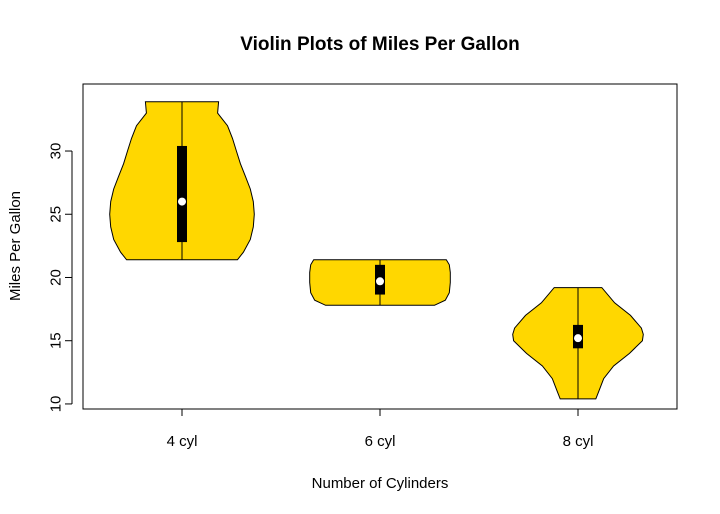 The image size is (720, 514). What do you see at coordinates (578, 441) in the screenshot?
I see `x-tick-label-3: 8 cyl` at bounding box center [578, 441].